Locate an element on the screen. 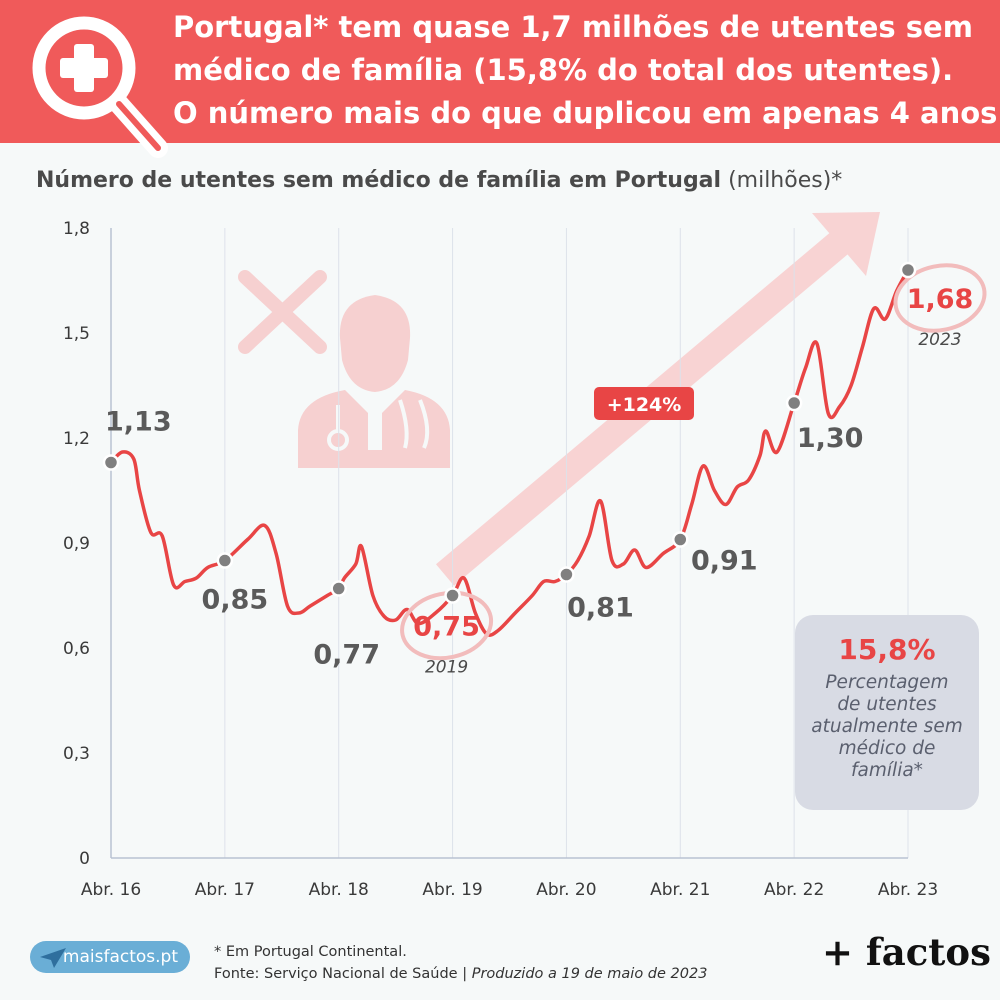  info-percent: 15,8% is located at coordinates (887, 649).